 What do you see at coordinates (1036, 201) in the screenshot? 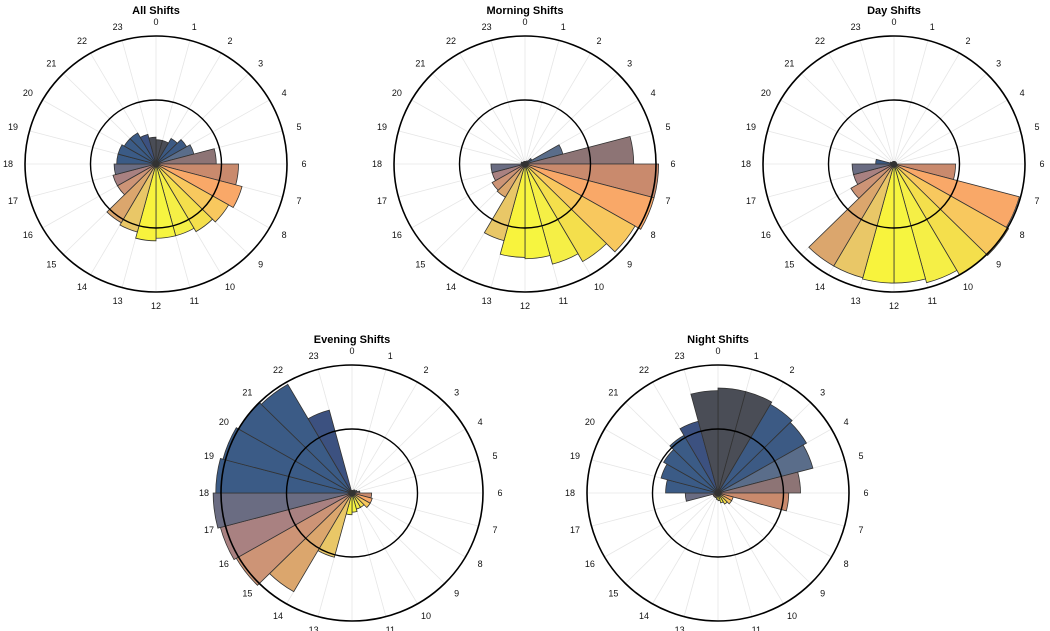
I see `hour-label: 7` at bounding box center [1036, 201].